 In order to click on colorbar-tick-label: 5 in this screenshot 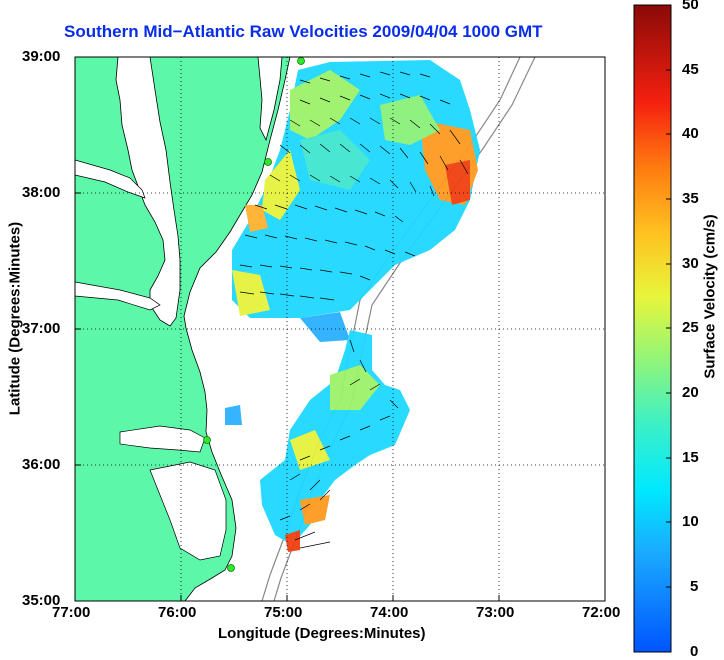, I will do `click(694, 586)`.